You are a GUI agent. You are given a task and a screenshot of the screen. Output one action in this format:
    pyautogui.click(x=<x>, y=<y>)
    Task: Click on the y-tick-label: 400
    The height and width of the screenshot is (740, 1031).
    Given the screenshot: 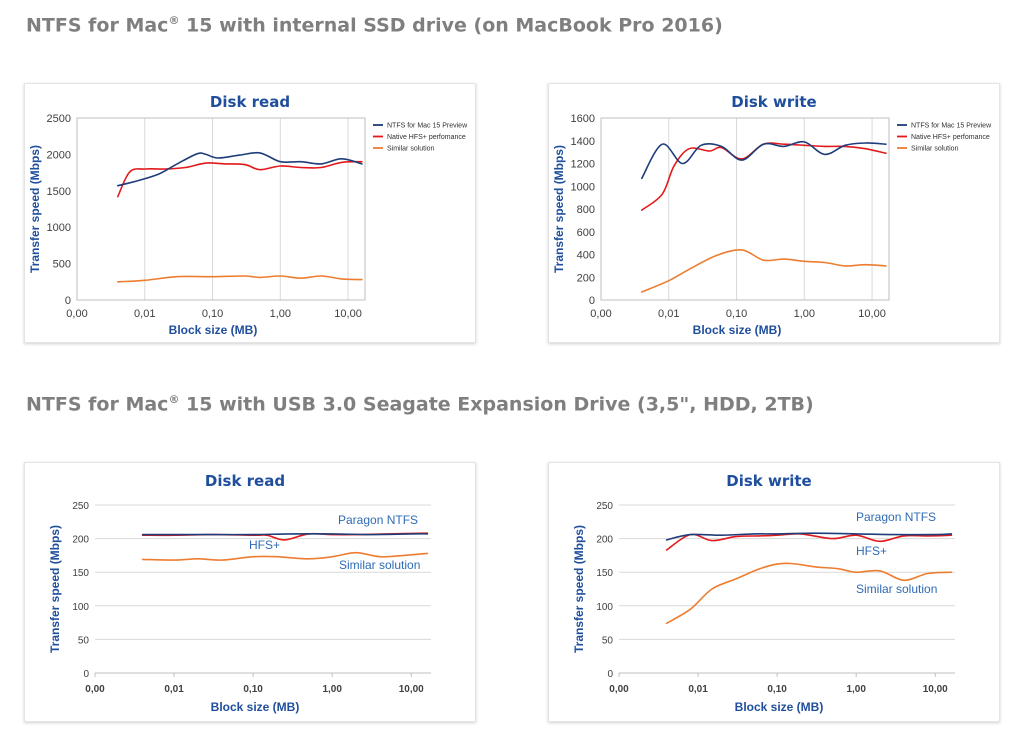 What is the action you would take?
    pyautogui.click(x=586, y=256)
    